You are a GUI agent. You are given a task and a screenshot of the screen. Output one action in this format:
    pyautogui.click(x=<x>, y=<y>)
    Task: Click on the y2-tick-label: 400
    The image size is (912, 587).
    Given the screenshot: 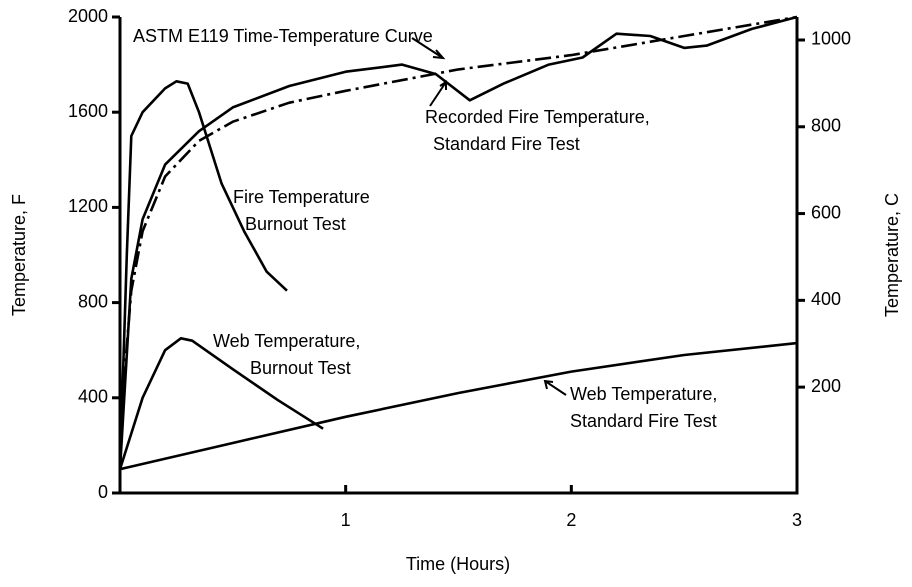 What is the action you would take?
    pyautogui.click(x=826, y=299)
    